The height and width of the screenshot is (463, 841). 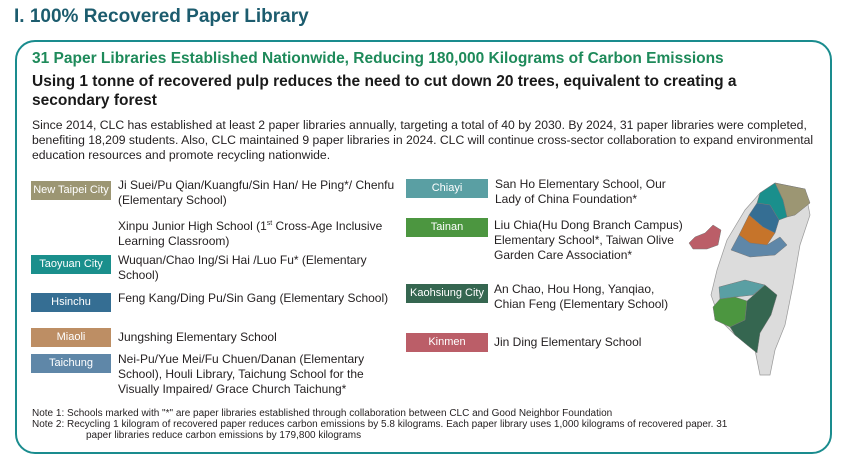 What do you see at coordinates (749, 279) in the screenshot?
I see `taiwan-map` at bounding box center [749, 279].